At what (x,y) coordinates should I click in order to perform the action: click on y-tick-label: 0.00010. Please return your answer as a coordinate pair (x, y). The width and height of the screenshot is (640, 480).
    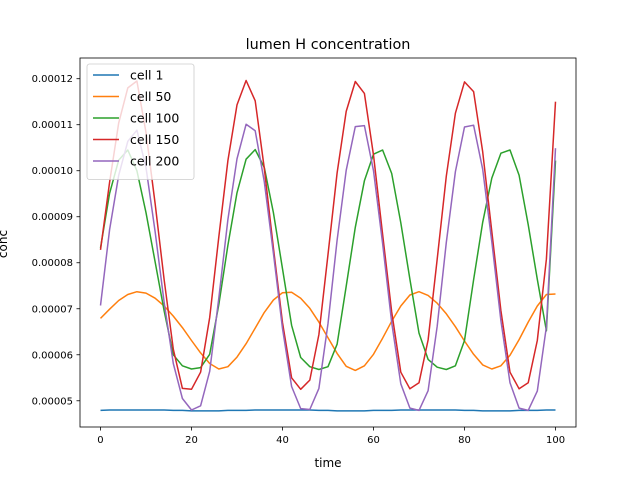
    Looking at the image, I should click on (52, 171).